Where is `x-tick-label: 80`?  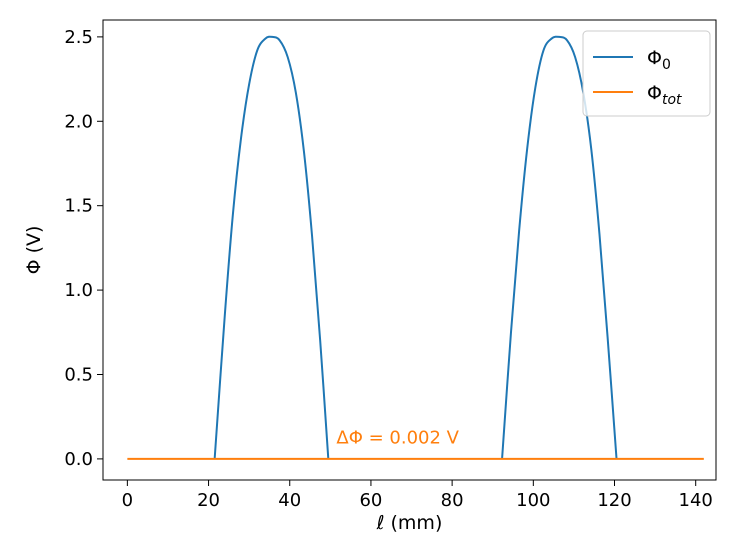 x-tick-label: 80 is located at coordinates (452, 500).